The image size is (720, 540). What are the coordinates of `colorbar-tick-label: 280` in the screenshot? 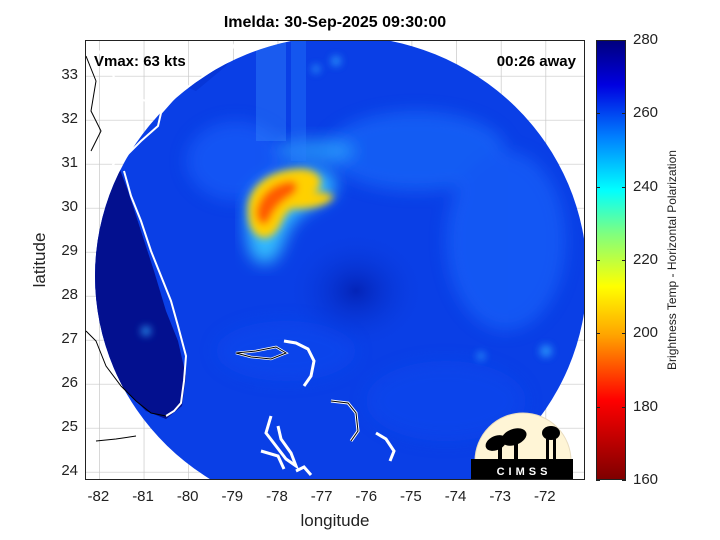 It's located at (646, 39).